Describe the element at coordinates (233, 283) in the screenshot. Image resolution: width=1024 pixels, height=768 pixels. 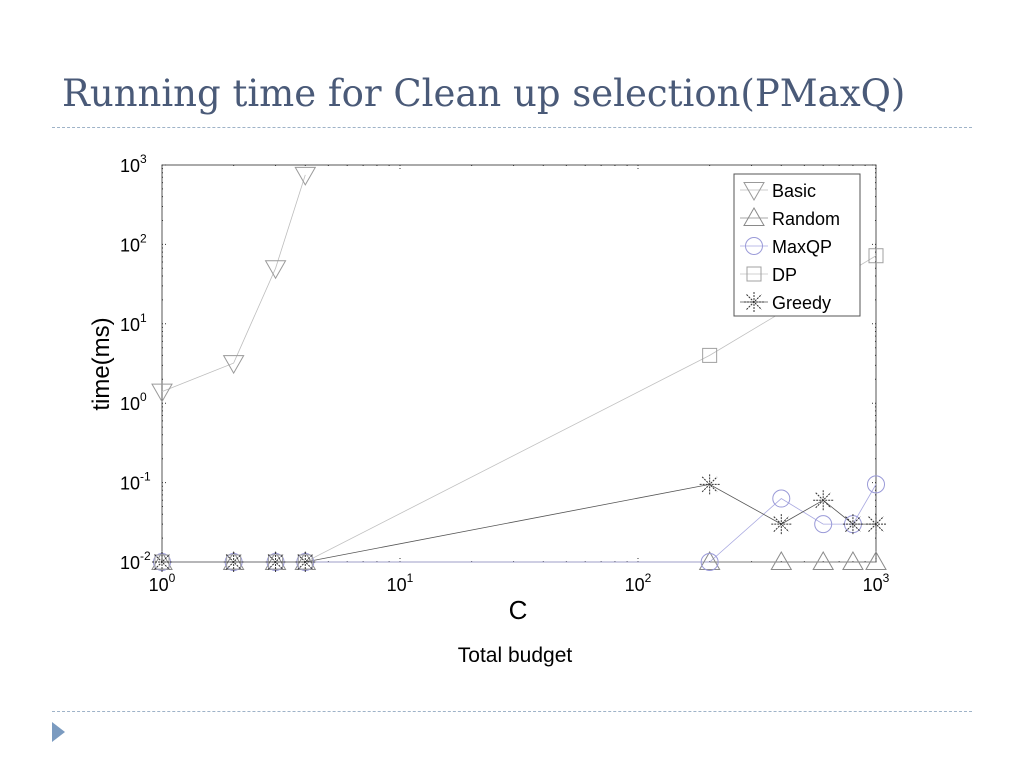
I see `series-line-basic` at that location.